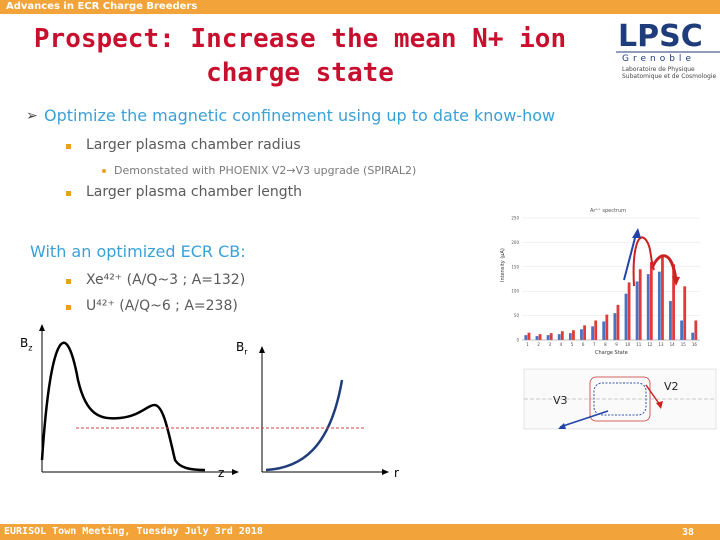 This screenshot has height=540, width=720. What do you see at coordinates (360, 7) in the screenshot?
I see `header-bar: Advances in ECR Charge Breeders` at bounding box center [360, 7].